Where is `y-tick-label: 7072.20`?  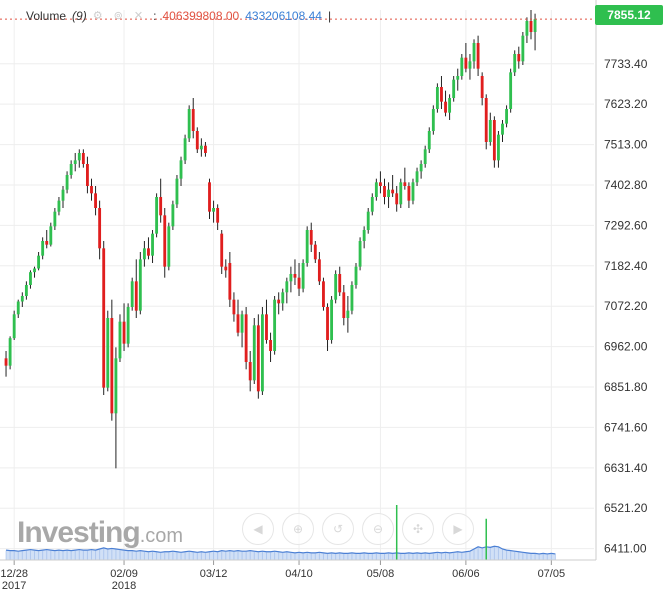
y-tick-label: 7072.20 is located at coordinates (626, 306).